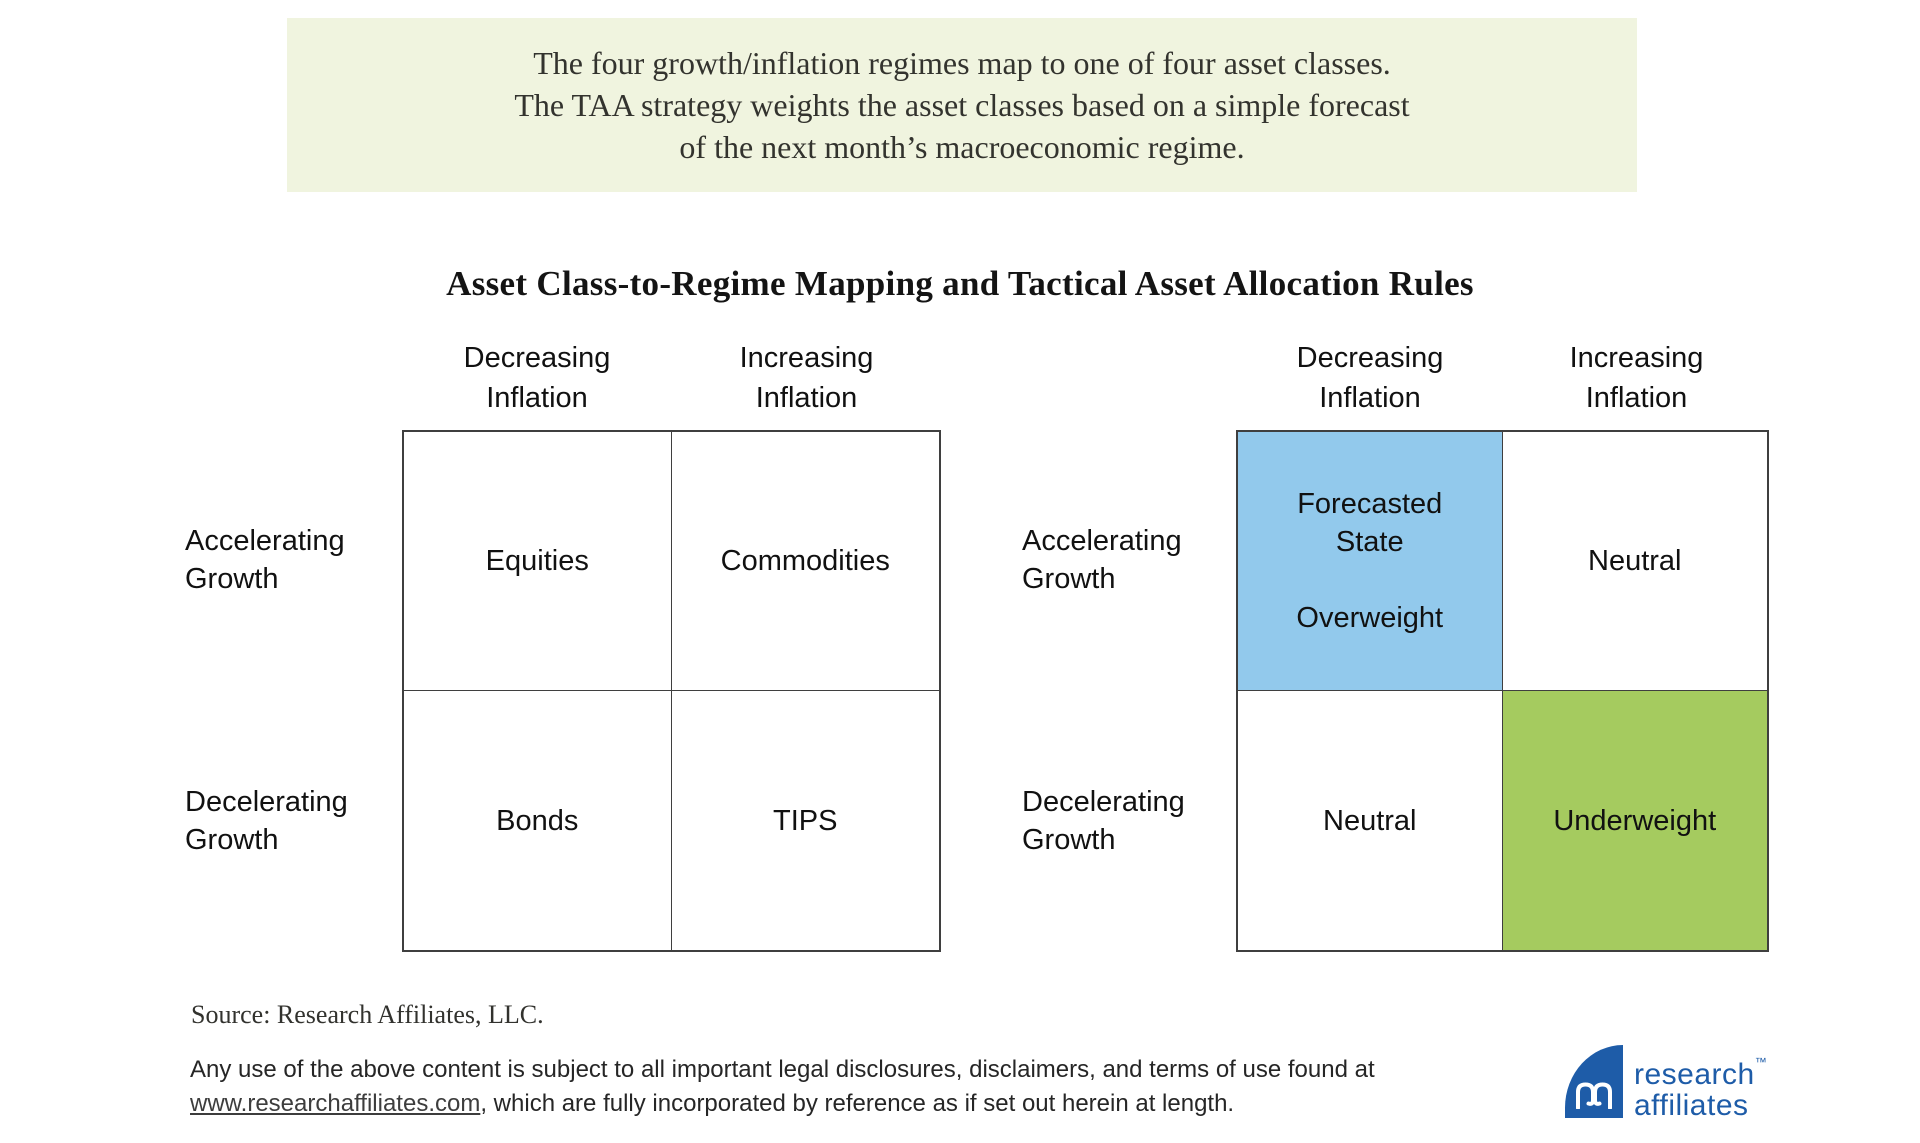 The width and height of the screenshot is (1920, 1143). What do you see at coordinates (367, 1014) in the screenshot?
I see `source-line: Source: Research Affiliates, LLC.` at bounding box center [367, 1014].